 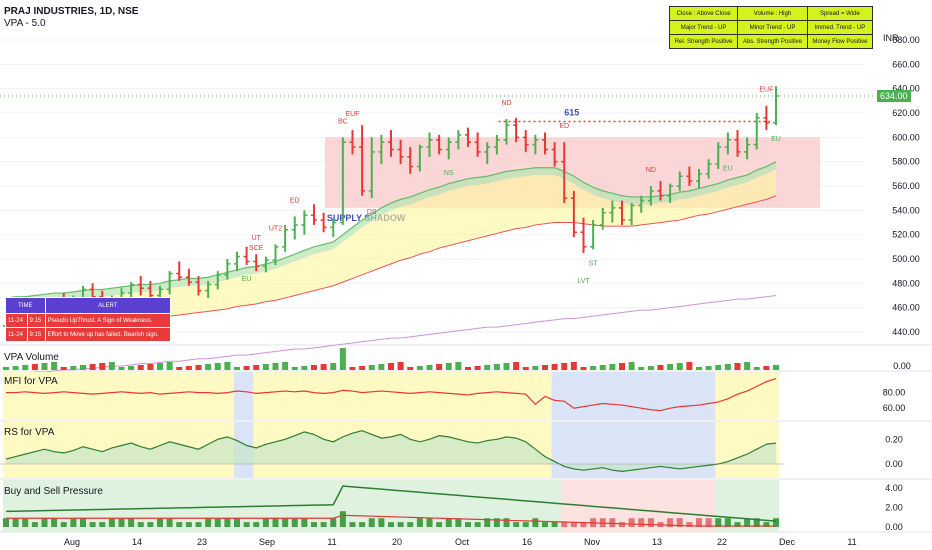 I want to click on price-tick-label: 460.00, so click(x=906, y=308).